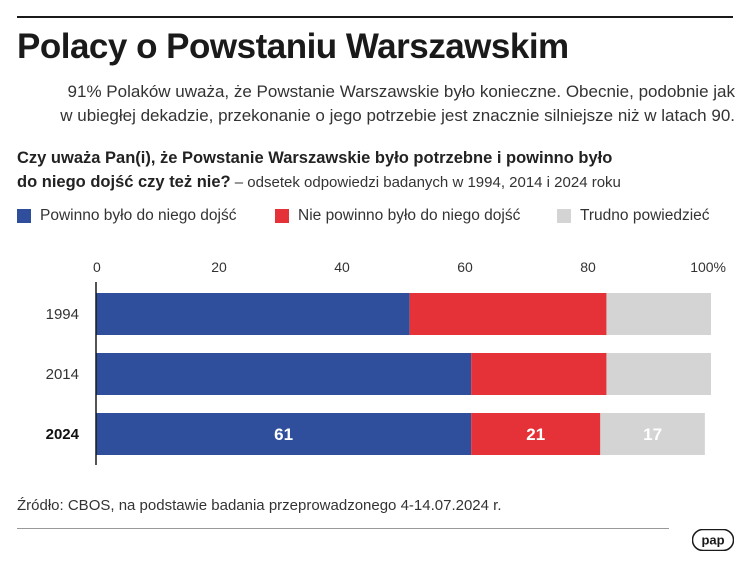 The height and width of the screenshot is (563, 750). Describe the element at coordinates (343, 528) in the screenshot. I see `bottom-rule` at that location.